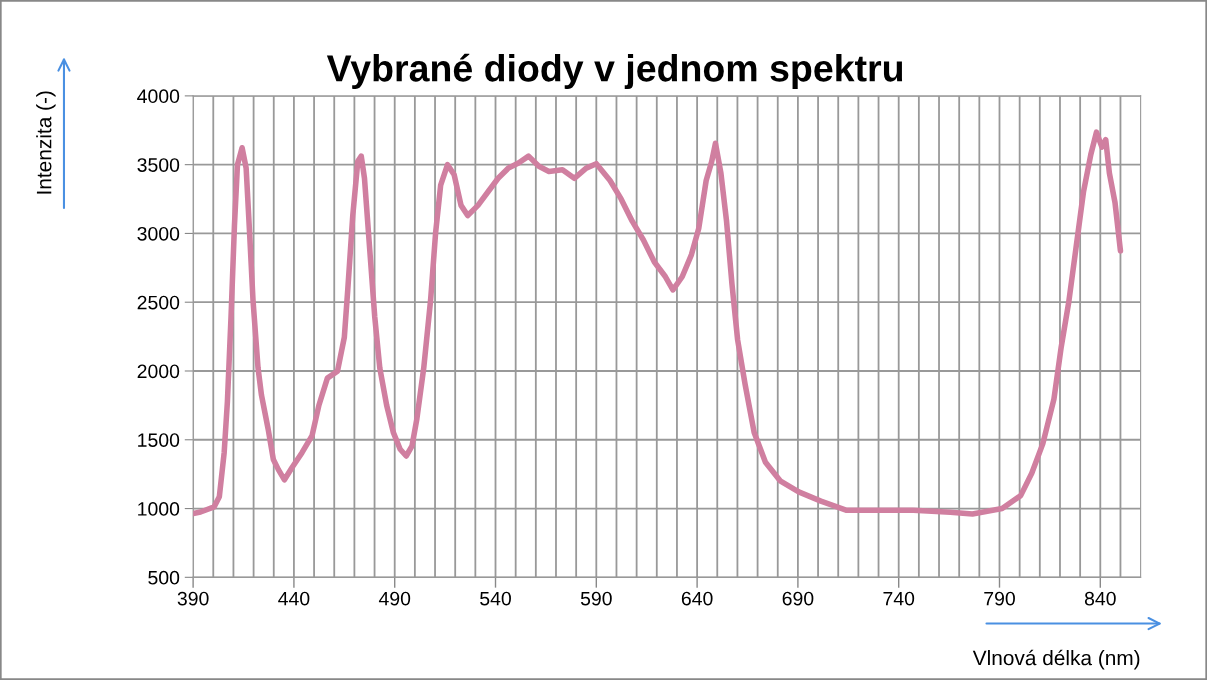 Image resolution: width=1207 pixels, height=680 pixels. Describe the element at coordinates (999, 598) in the screenshot. I see `x-tick-label: 790` at that location.